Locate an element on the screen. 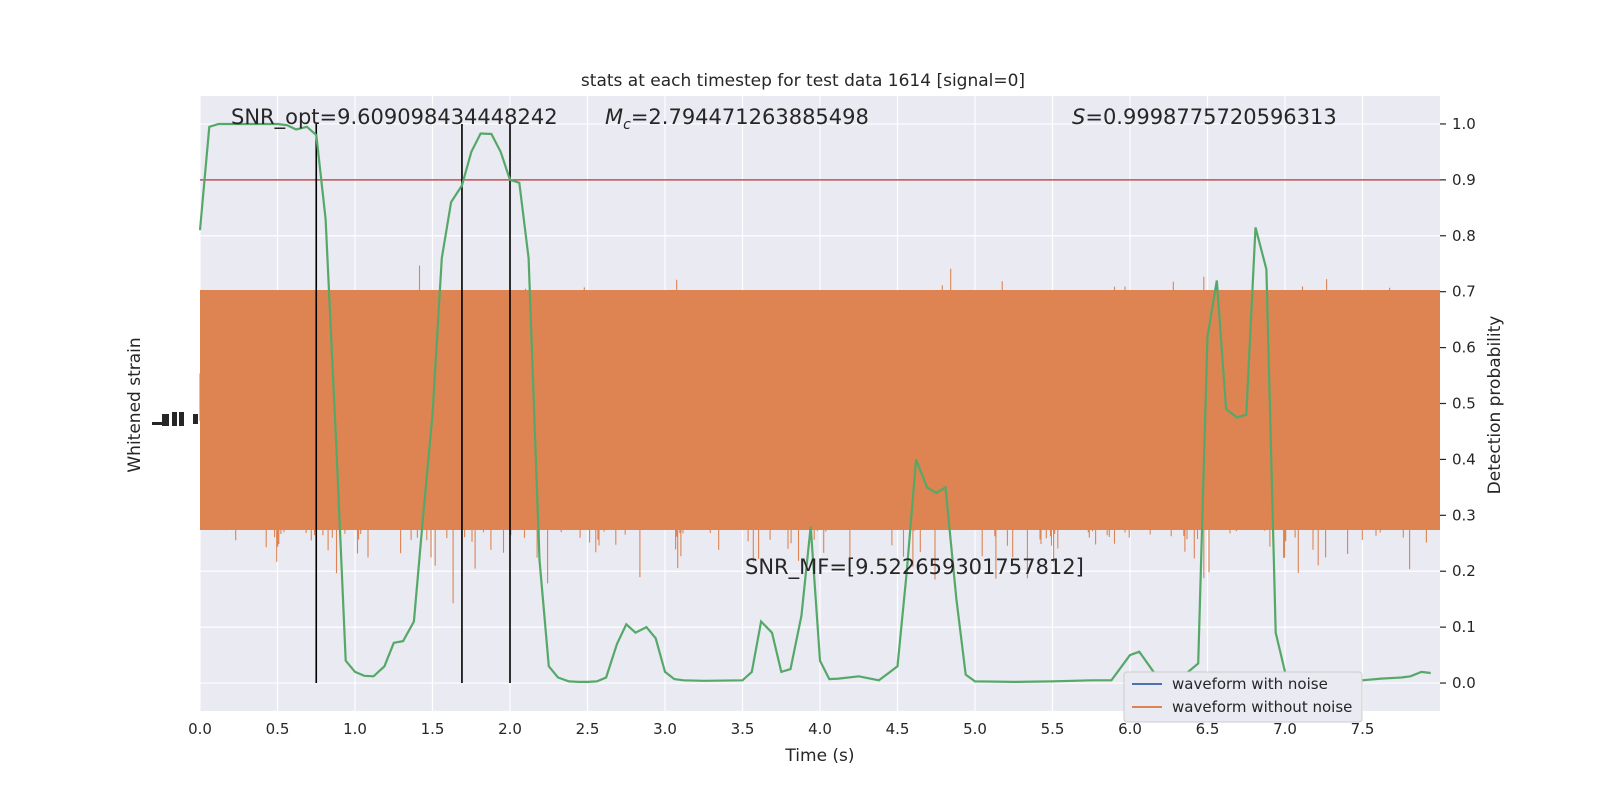 This screenshot has height=800, width=1600. y-tick-label: 0.9 is located at coordinates (1464, 180).